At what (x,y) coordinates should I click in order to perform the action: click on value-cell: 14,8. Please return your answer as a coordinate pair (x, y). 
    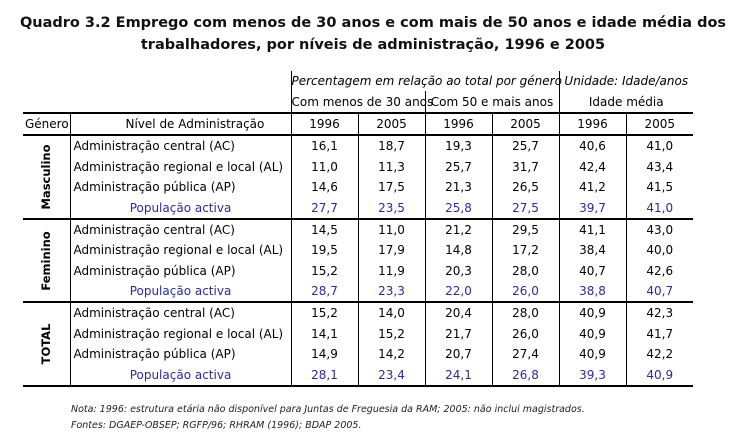
    Looking at the image, I should click on (459, 250).